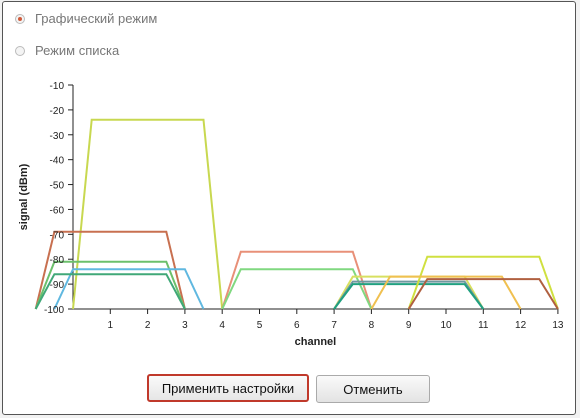  I want to click on y-tick-label: -10, so click(57, 86).